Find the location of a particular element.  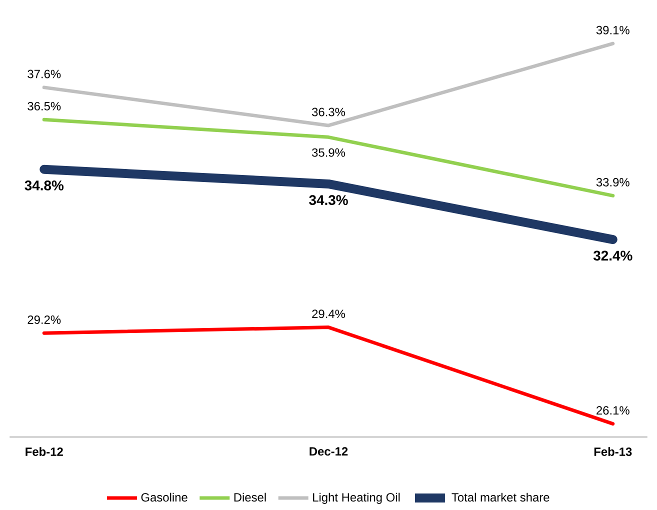

legend-label: Total market share is located at coordinates (501, 497).